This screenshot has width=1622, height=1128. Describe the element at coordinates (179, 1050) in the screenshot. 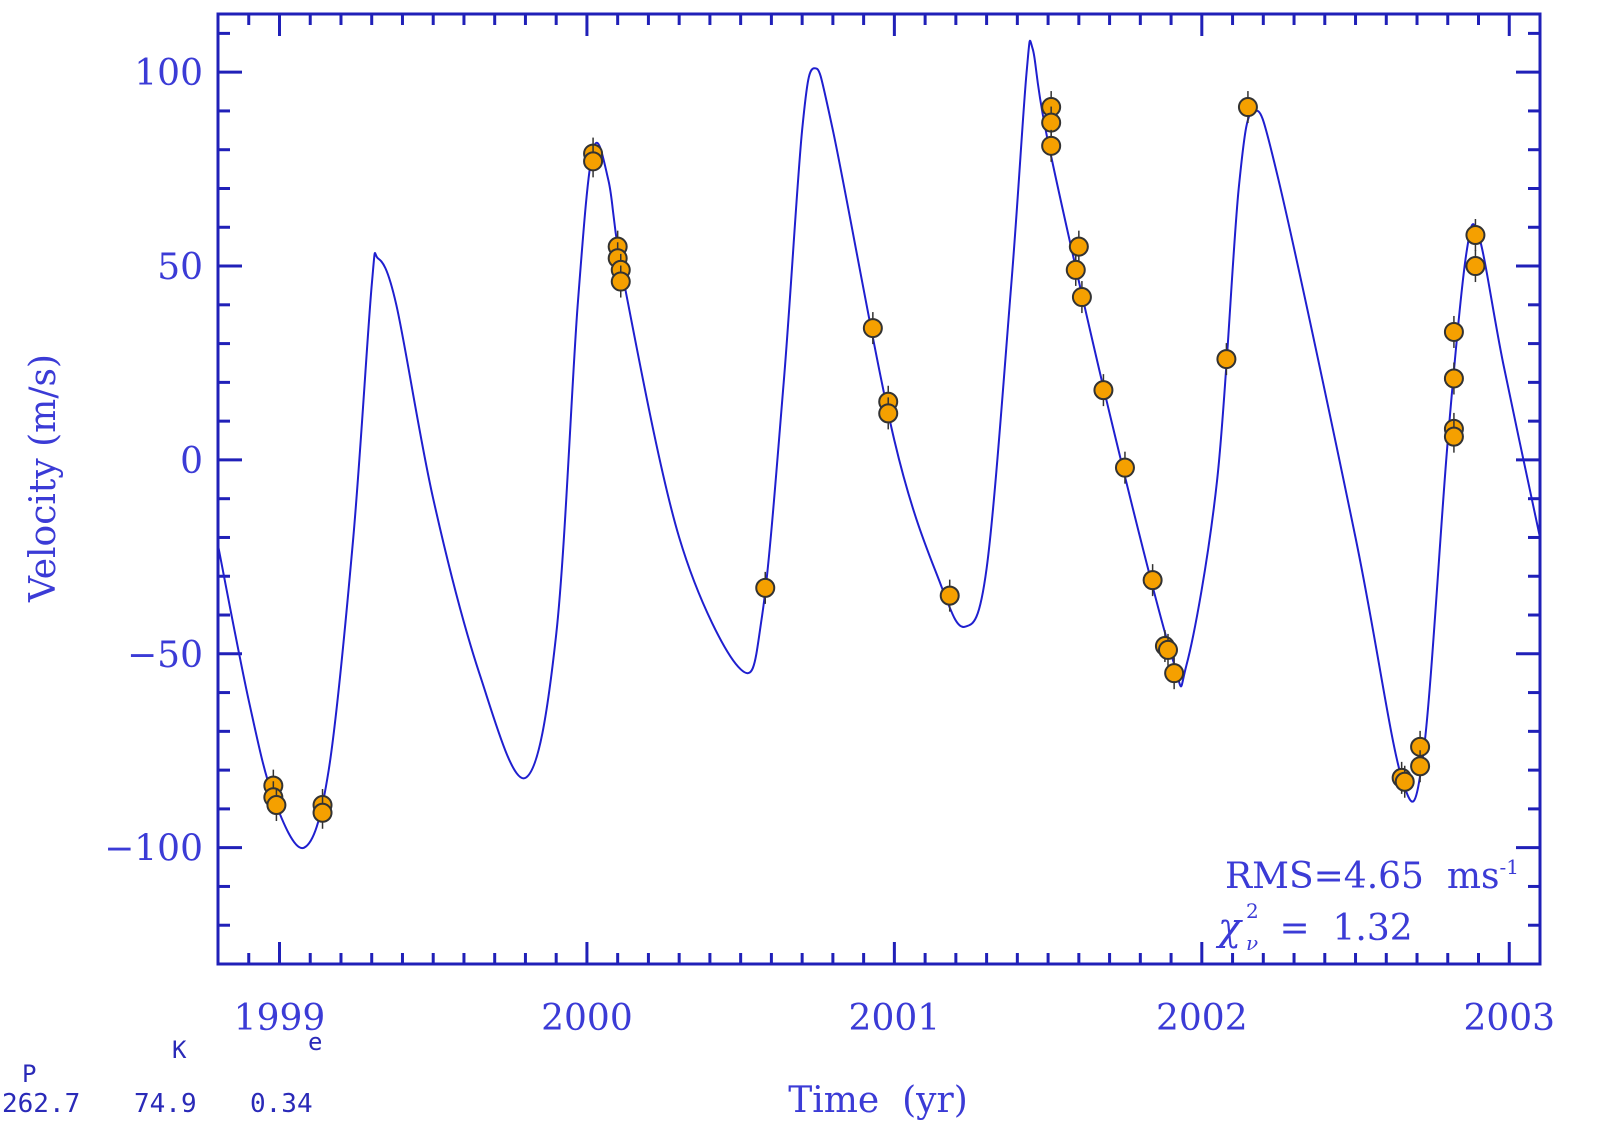

I see `param-label-k: K` at that location.